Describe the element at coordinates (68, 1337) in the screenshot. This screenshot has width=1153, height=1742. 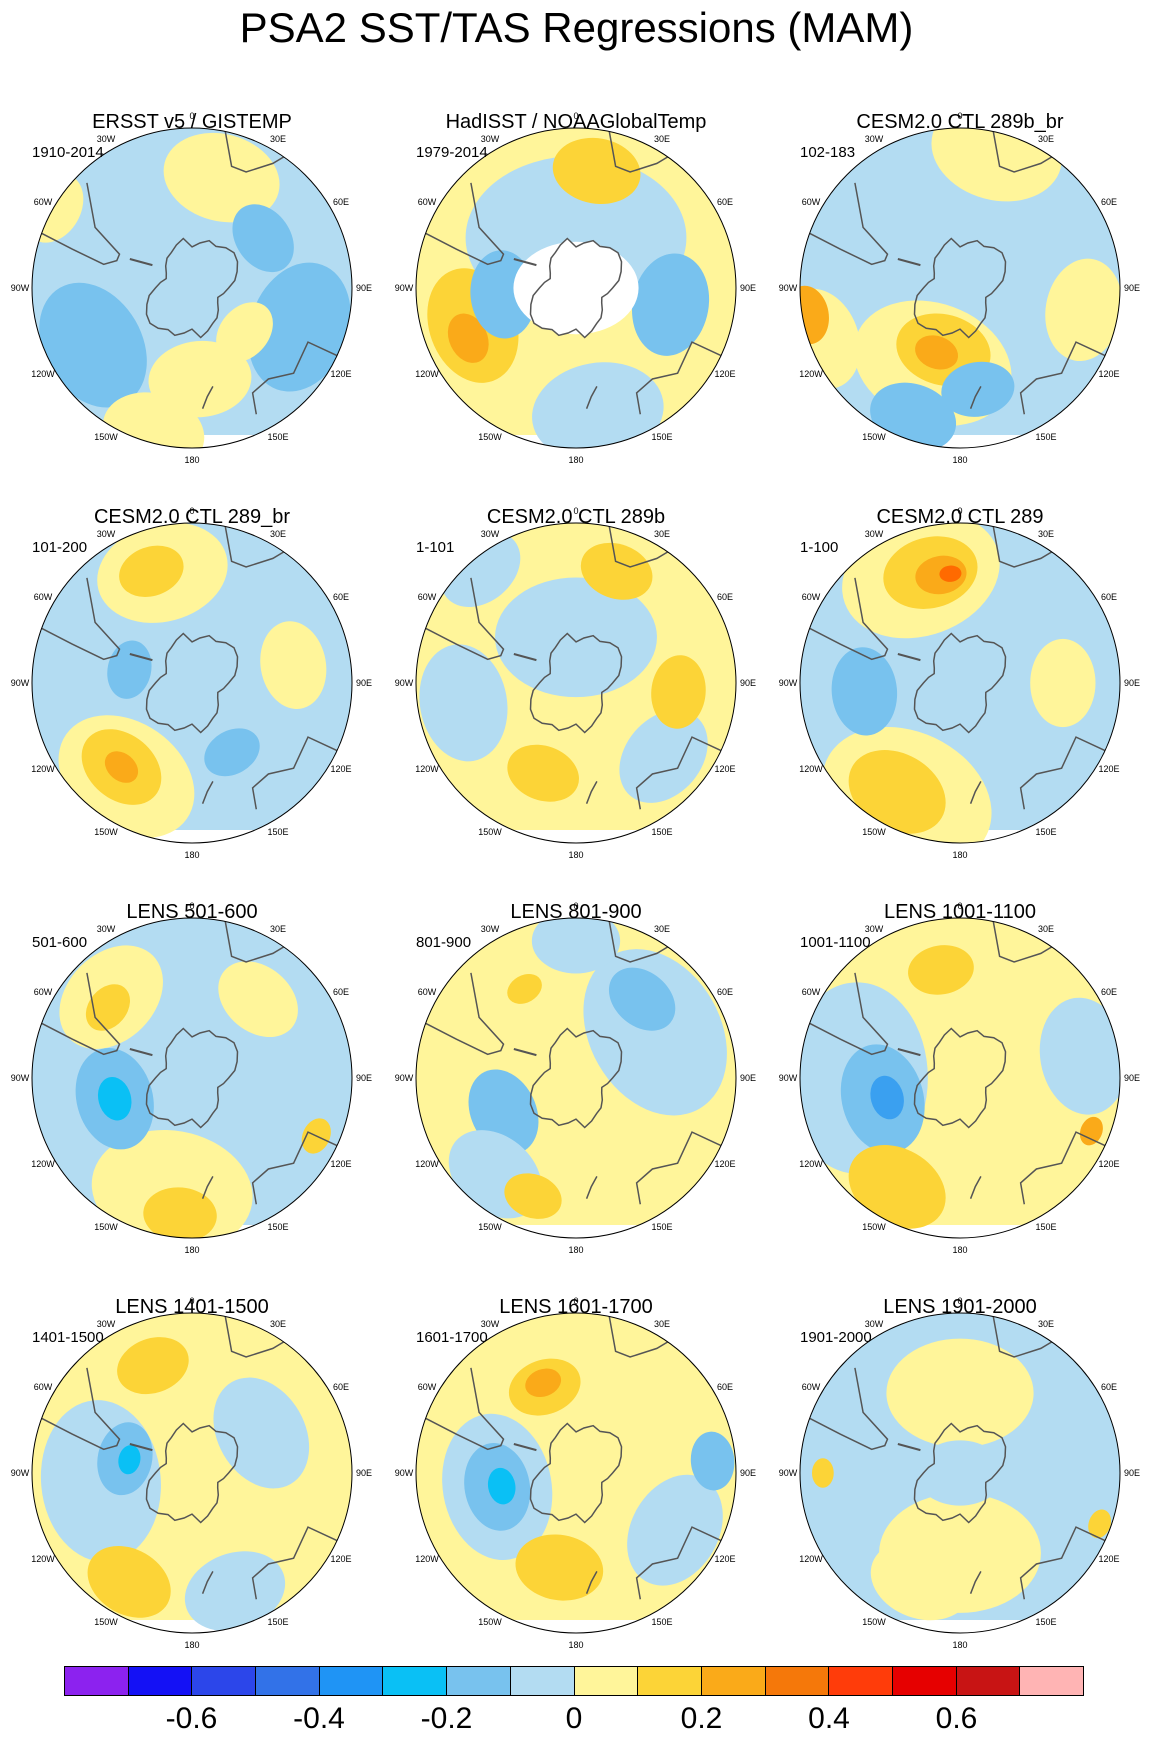
I see `panel-year-range: 1401-1500` at that location.